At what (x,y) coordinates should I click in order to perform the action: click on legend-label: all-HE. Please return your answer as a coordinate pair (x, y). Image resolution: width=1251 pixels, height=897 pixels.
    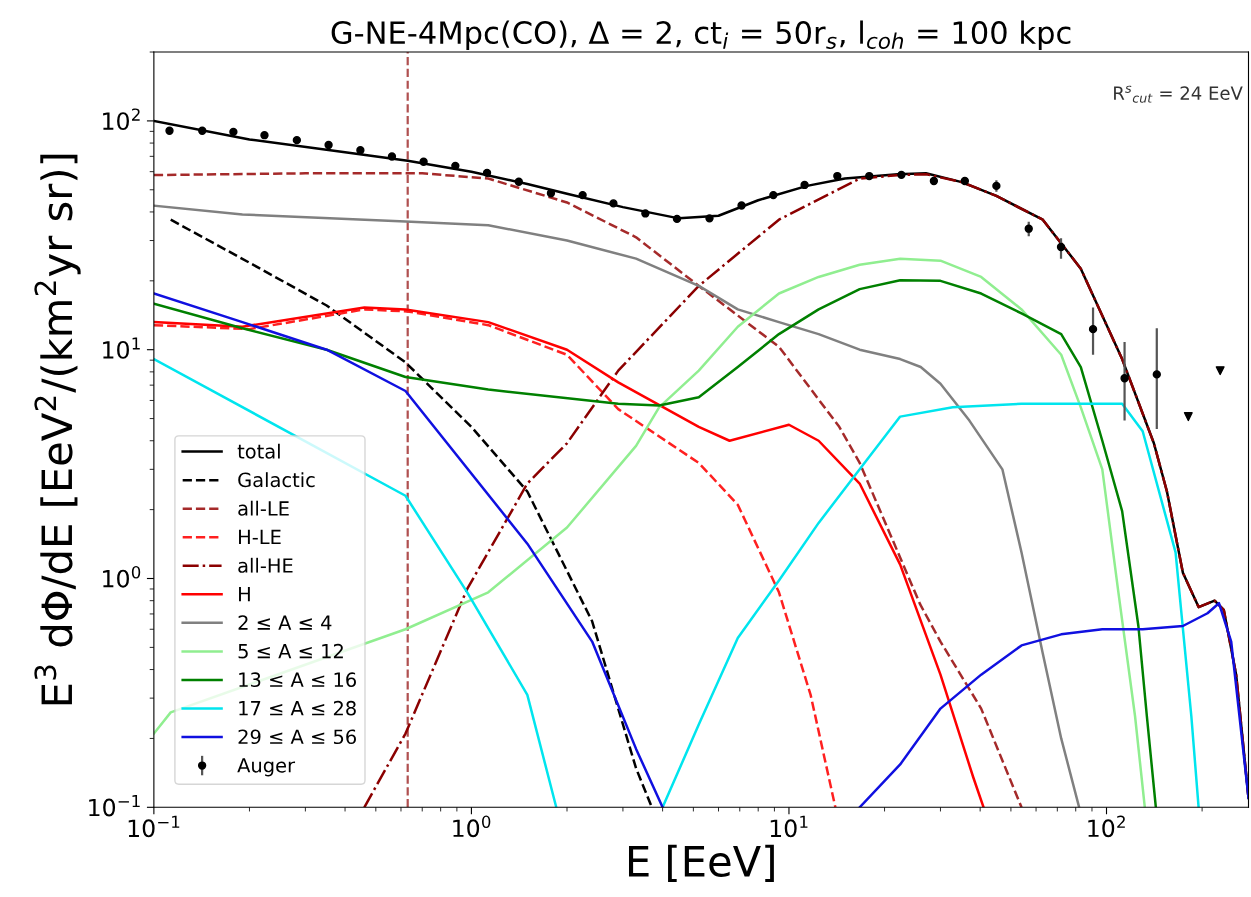
    Looking at the image, I should click on (265, 565).